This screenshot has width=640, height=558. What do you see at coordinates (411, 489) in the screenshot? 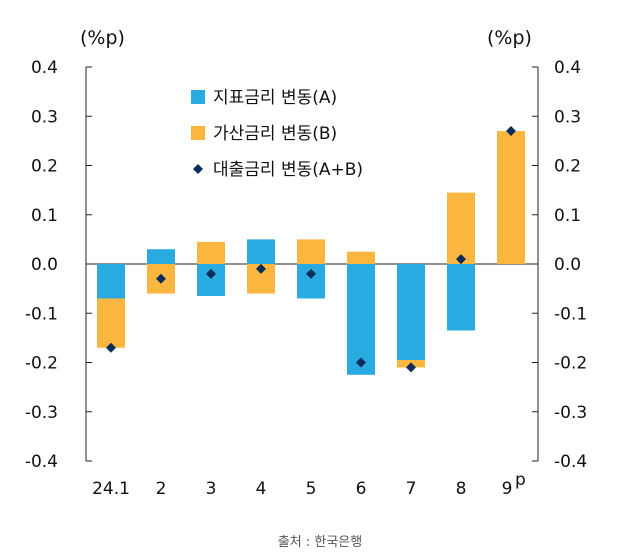
I see `category-label: 7` at bounding box center [411, 489].